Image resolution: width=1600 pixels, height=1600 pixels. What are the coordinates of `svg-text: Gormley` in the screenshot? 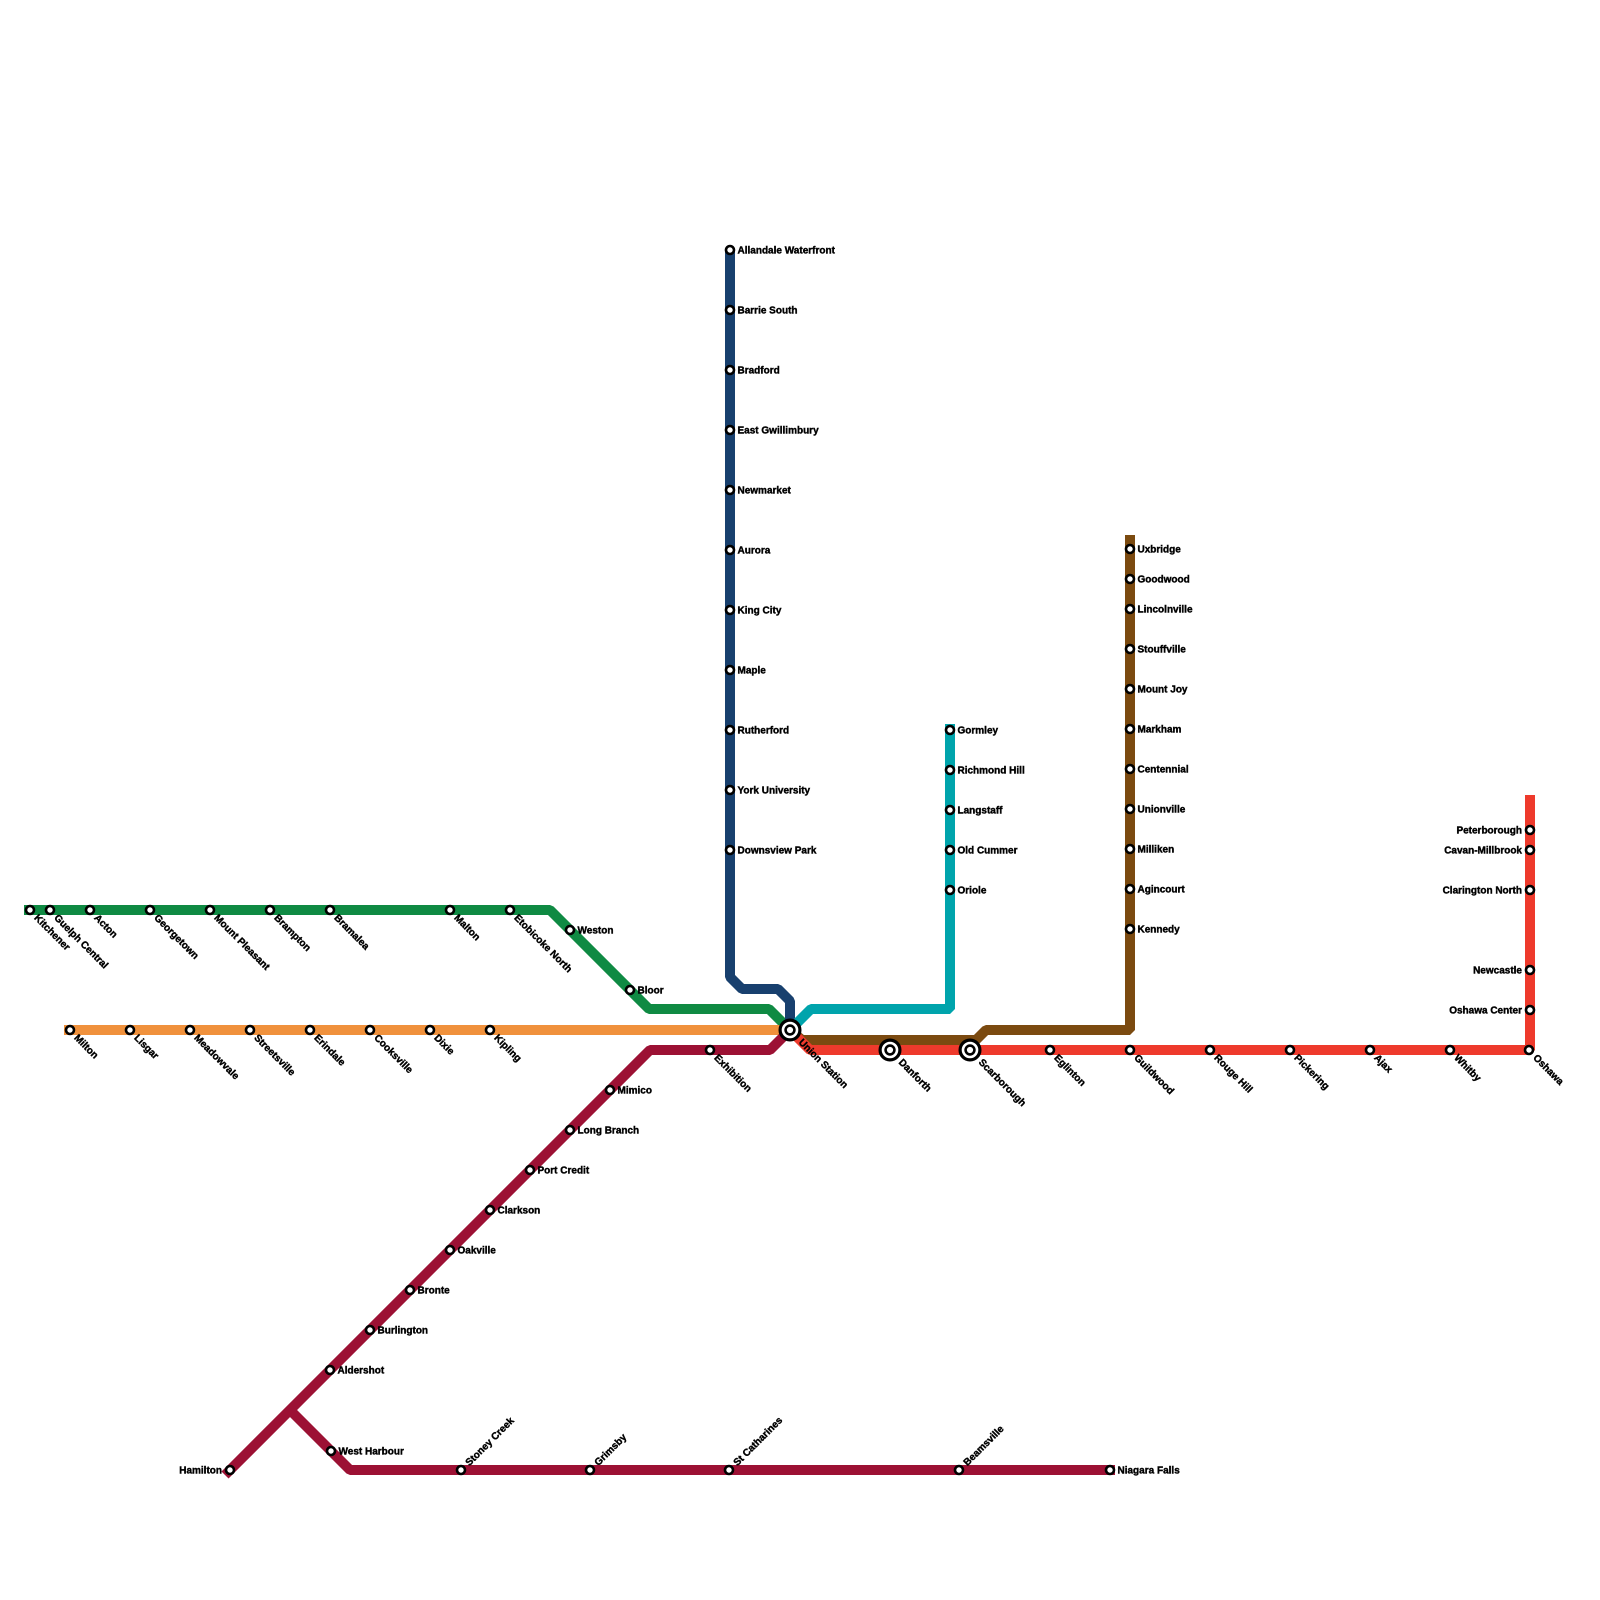 It's located at (978, 730).